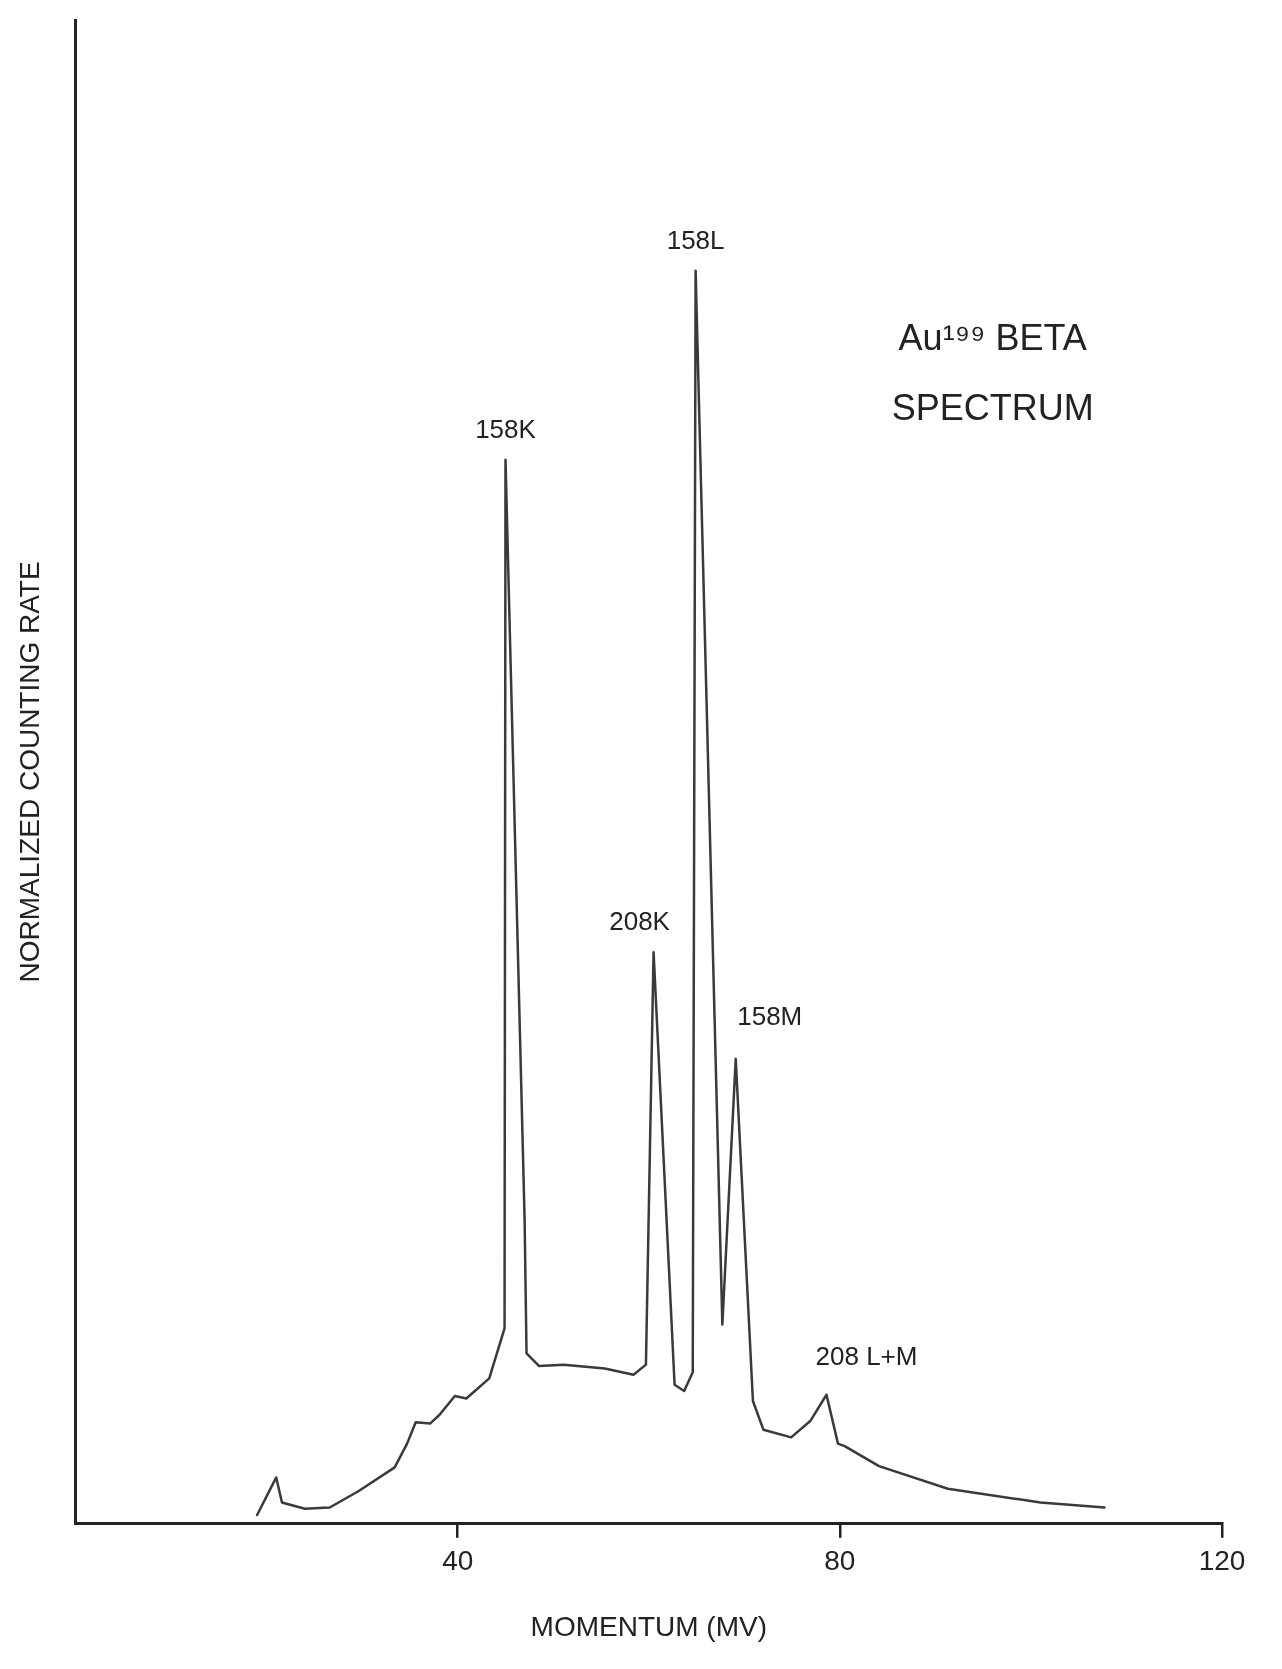 The width and height of the screenshot is (1282, 1669). What do you see at coordinates (866, 1355) in the screenshot?
I see `annotation: 208 L+M` at bounding box center [866, 1355].